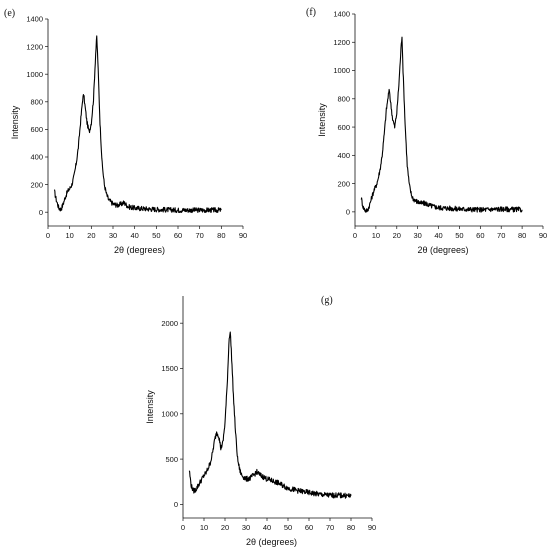 The width and height of the screenshot is (550, 555). What do you see at coordinates (169, 368) in the screenshot?
I see `y-tick-label: 1500` at bounding box center [169, 368].